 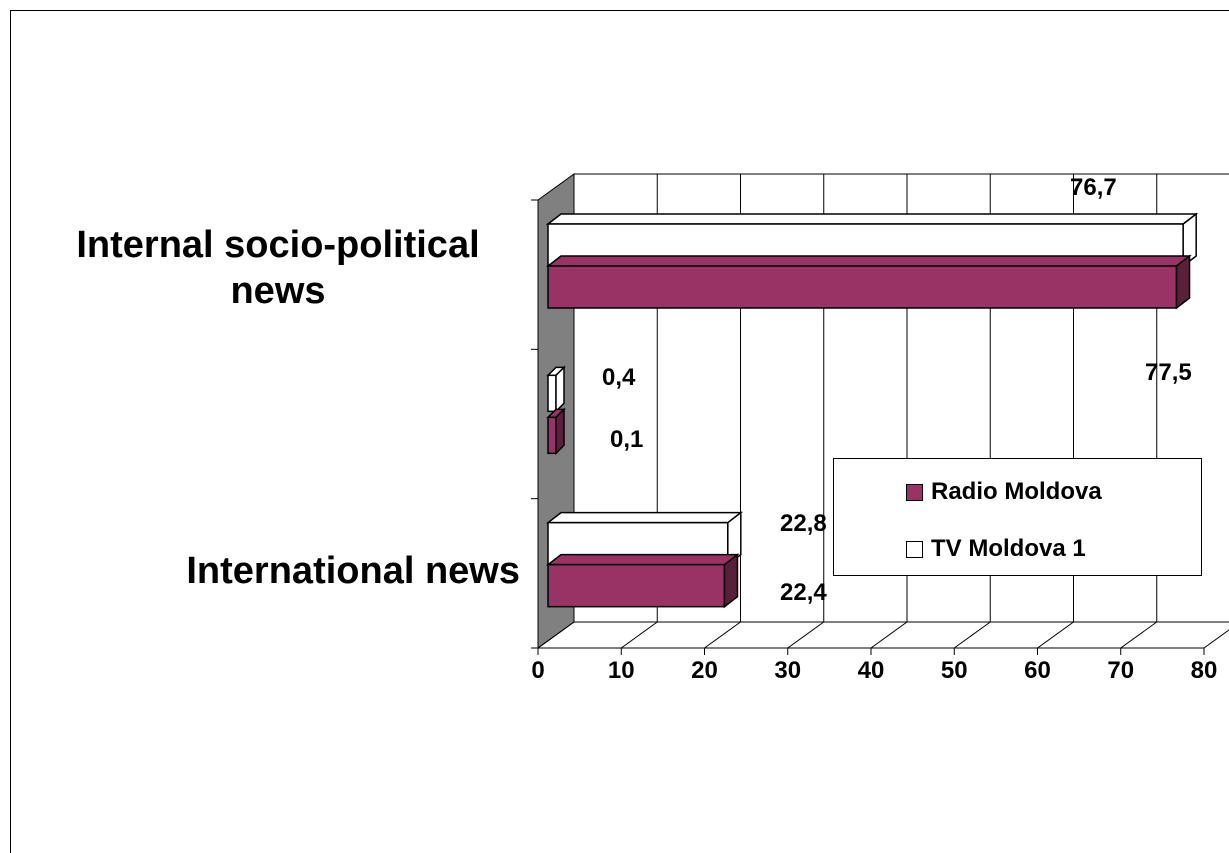 What do you see at coordinates (803, 592) in the screenshot?
I see `data-label: 22,4` at bounding box center [803, 592].